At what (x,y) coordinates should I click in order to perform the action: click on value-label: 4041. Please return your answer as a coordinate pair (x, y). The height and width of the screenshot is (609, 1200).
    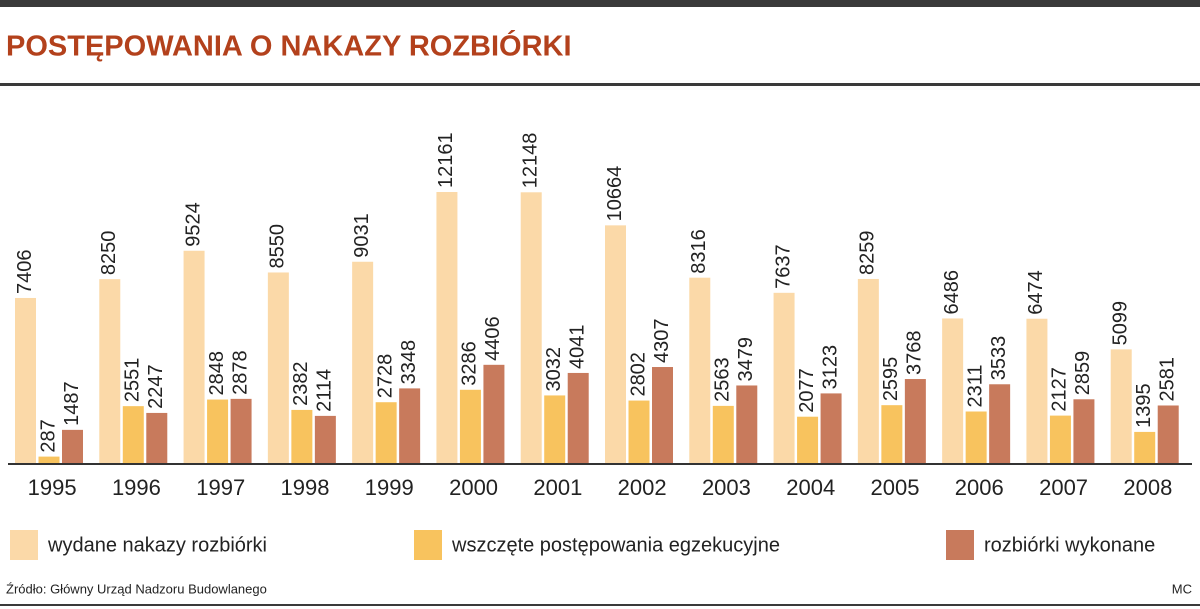
    Looking at the image, I should click on (577, 346).